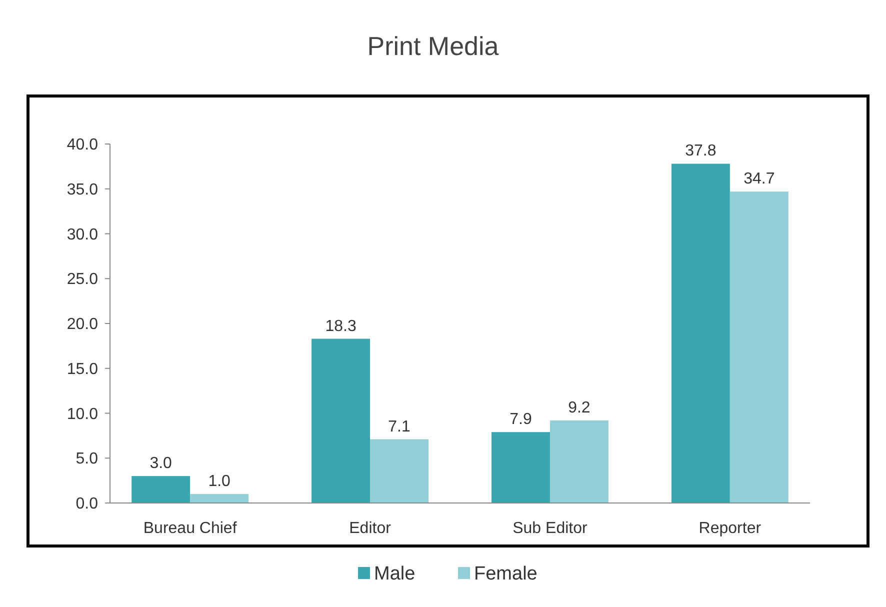 The image size is (886, 607). I want to click on legend-label: Male, so click(395, 574).